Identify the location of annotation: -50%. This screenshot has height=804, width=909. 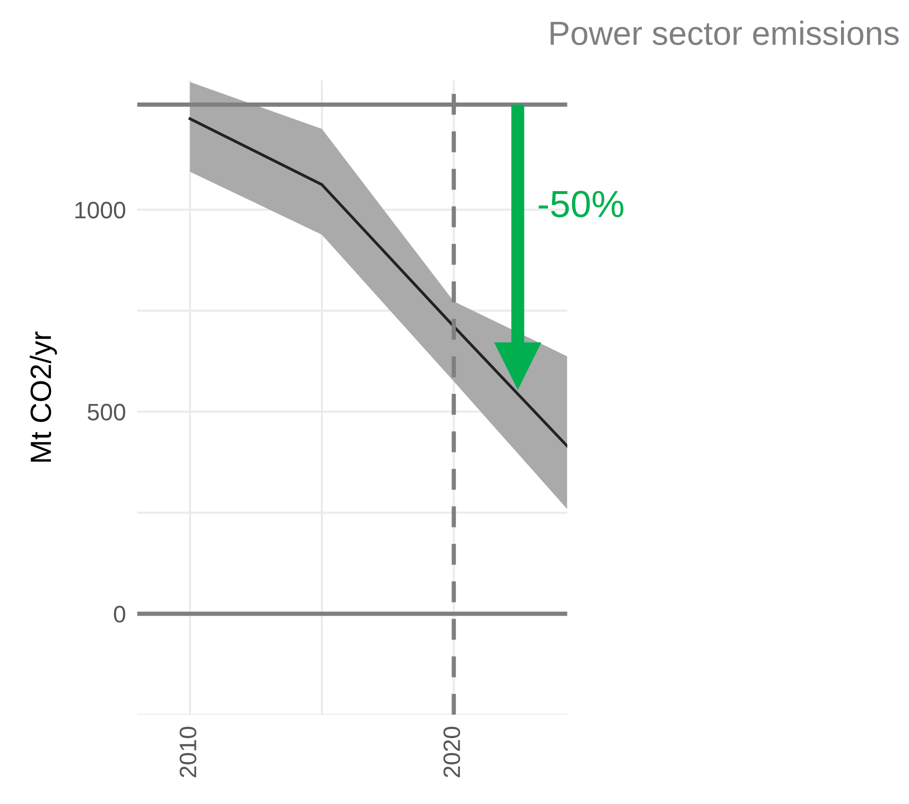
(581, 204).